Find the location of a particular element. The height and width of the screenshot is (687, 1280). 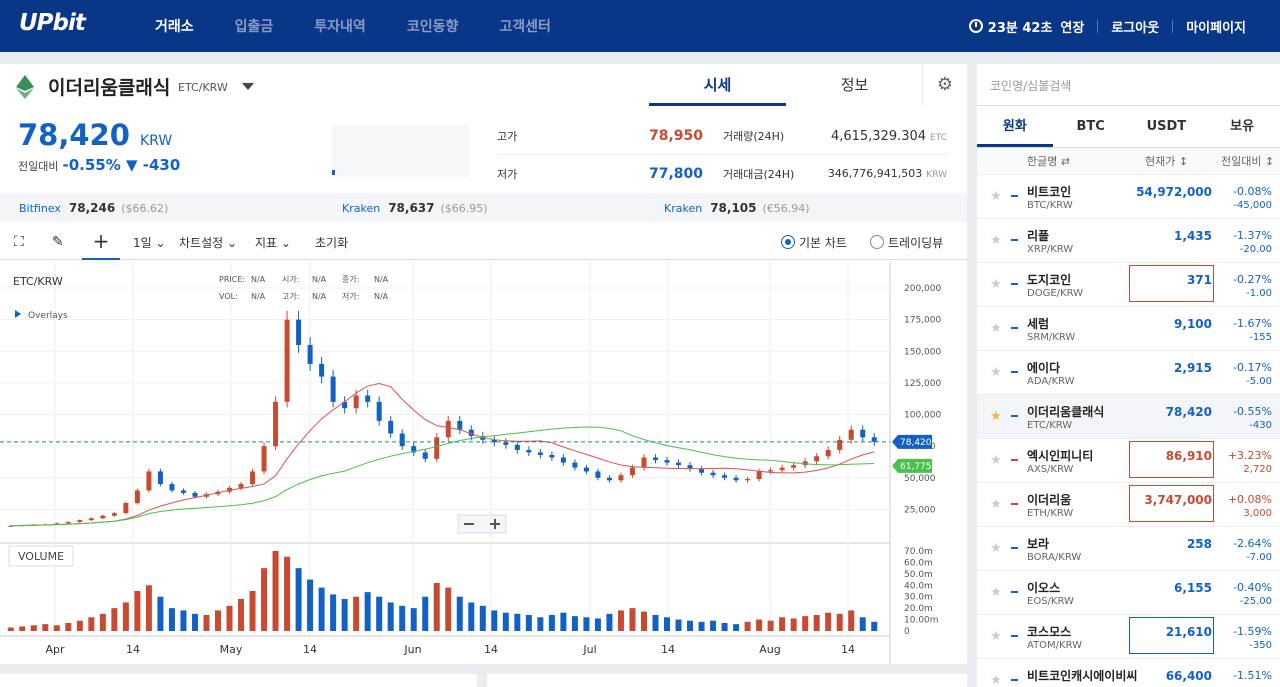

market-row: ★ 이더리움 ETH/KRW 3,747,000 +0.08% 3,000 is located at coordinates (1128, 505).